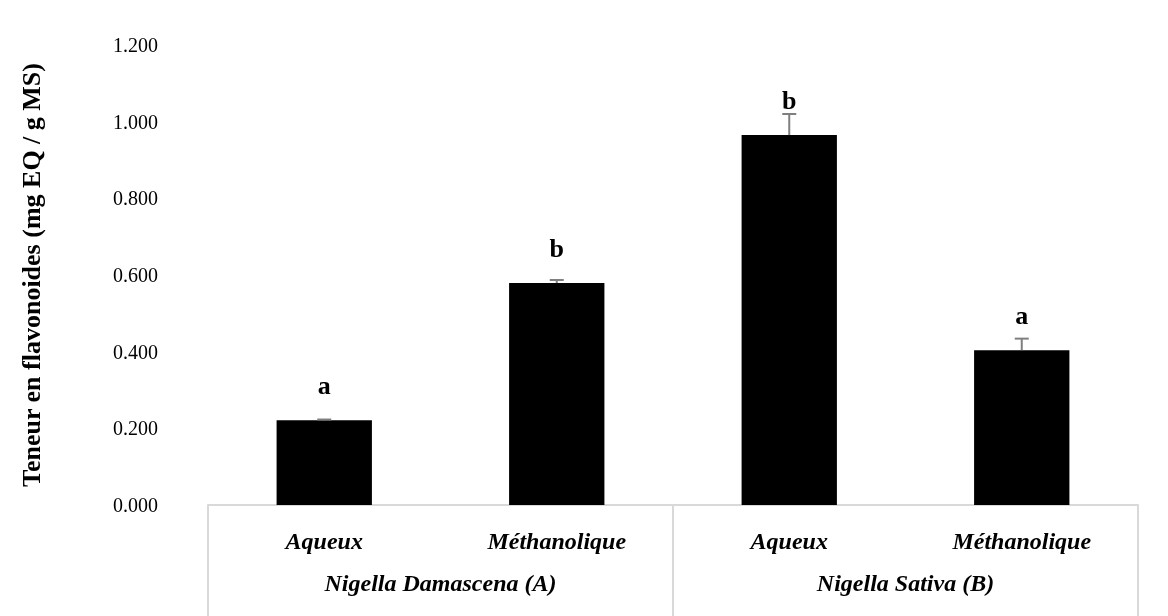 The width and height of the screenshot is (1168, 616). Describe the element at coordinates (135, 275) in the screenshot. I see `y-tick-label: 0.600` at that location.